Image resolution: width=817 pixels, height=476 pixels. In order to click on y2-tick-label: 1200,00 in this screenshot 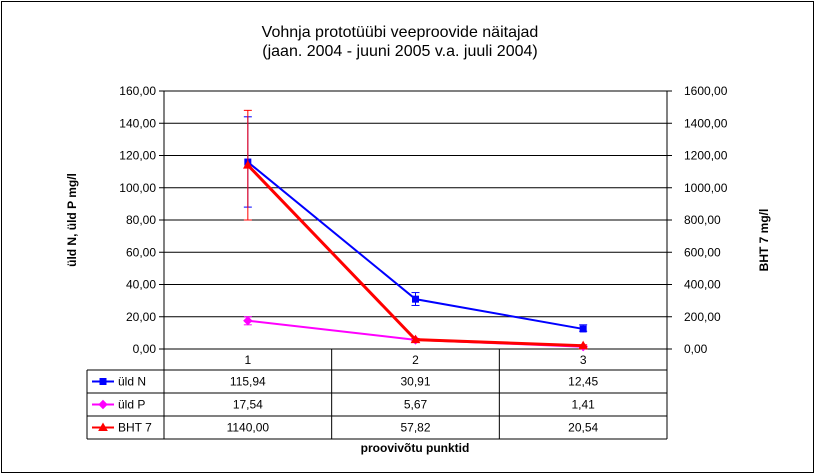, I will do `click(706, 156)`.